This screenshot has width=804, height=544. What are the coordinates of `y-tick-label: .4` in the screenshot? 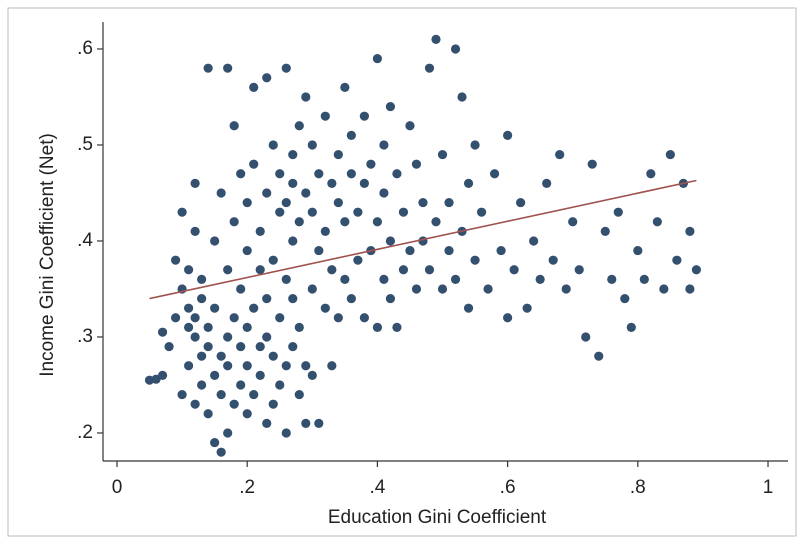 It's located at (85, 240).